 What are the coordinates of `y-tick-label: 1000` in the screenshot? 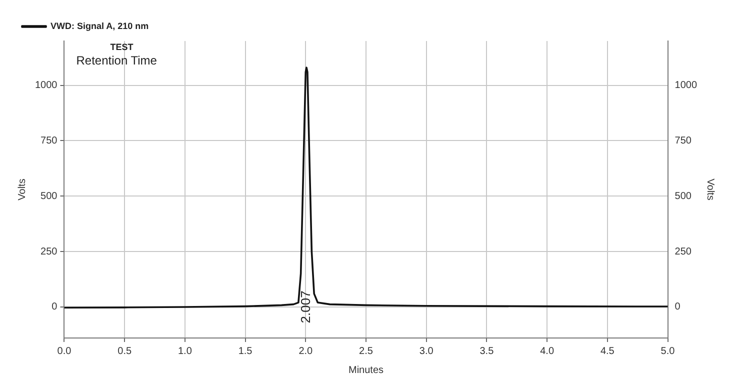 It's located at (46, 86).